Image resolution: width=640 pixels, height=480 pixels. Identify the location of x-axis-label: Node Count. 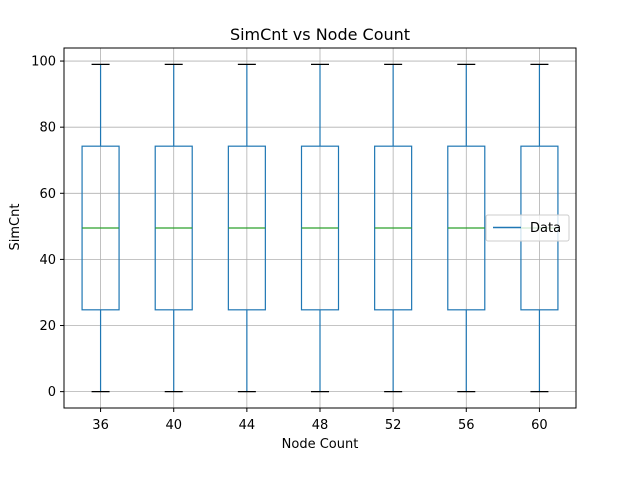
(320, 444).